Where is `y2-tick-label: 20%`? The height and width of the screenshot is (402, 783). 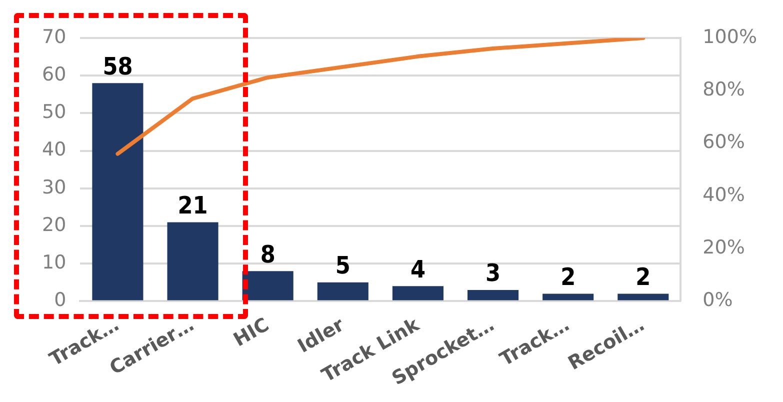 y2-tick-label: 20% is located at coordinates (723, 247).